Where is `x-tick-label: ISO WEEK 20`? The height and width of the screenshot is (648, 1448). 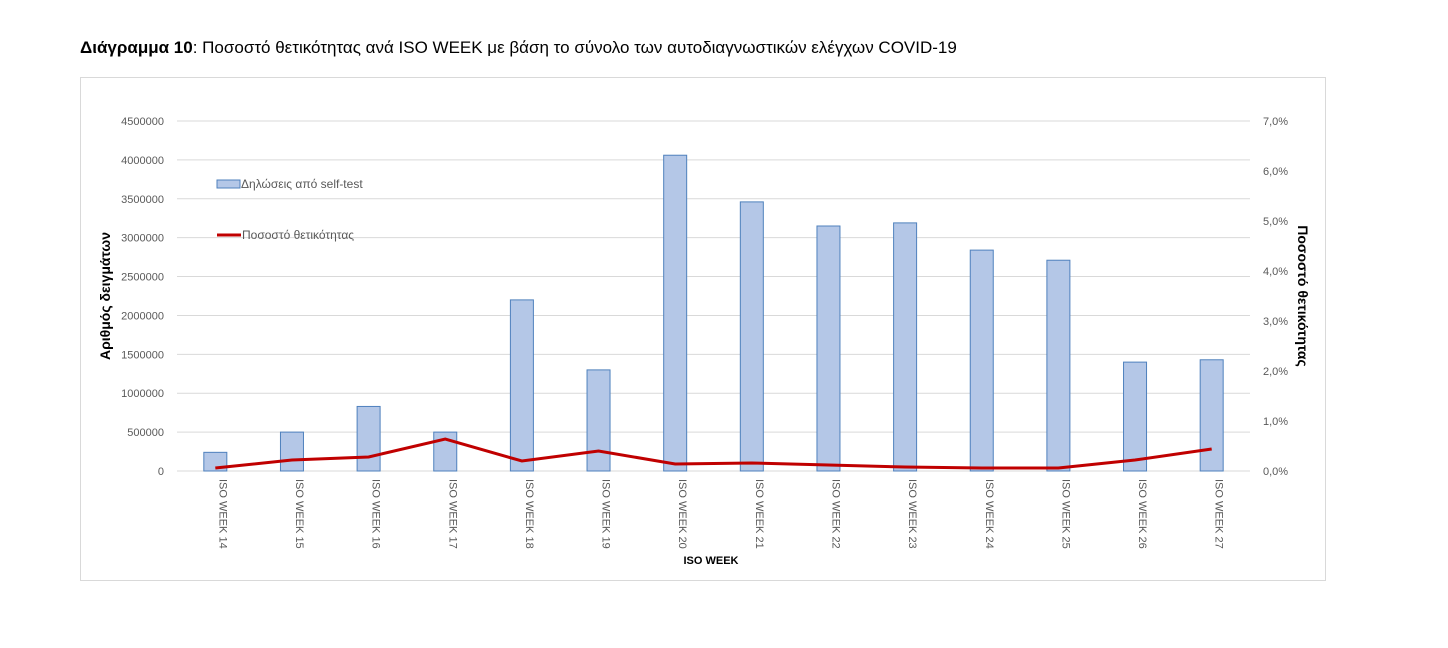 x-tick-label: ISO WEEK 20 is located at coordinates (682, 514).